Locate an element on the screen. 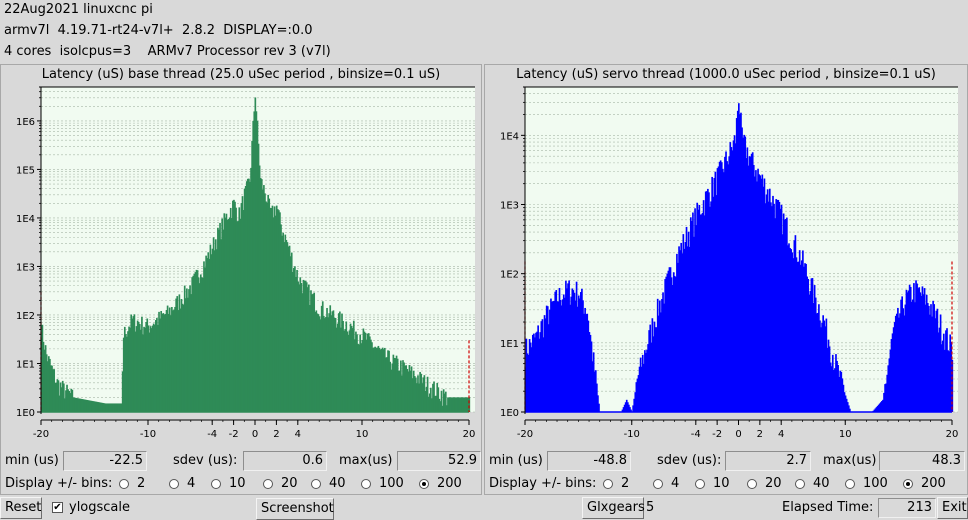 The height and width of the screenshot is (520, 968). servo-bins-radio-20: 20 is located at coordinates (764, 484).